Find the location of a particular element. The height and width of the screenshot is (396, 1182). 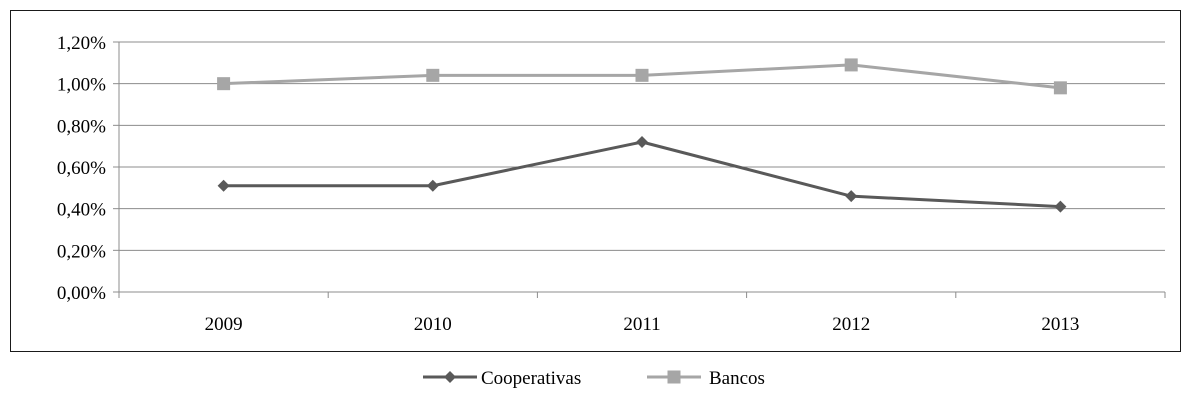

x-tick-label: 2012 is located at coordinates (851, 324).